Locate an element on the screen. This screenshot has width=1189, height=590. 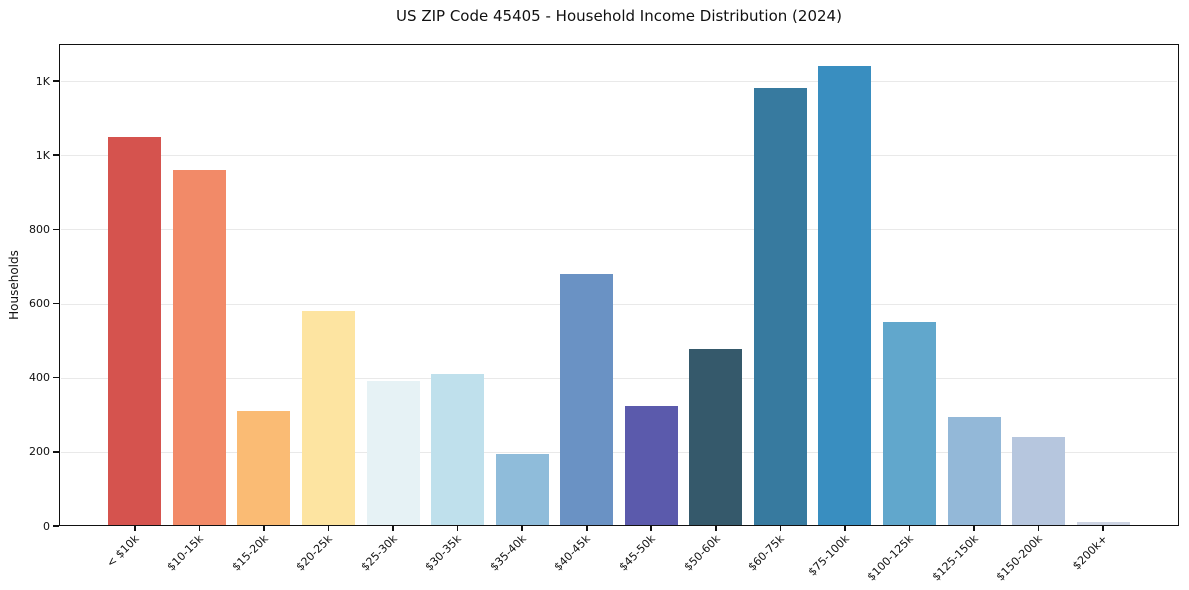
x-tick-label: $35-40k is located at coordinates (508, 553).